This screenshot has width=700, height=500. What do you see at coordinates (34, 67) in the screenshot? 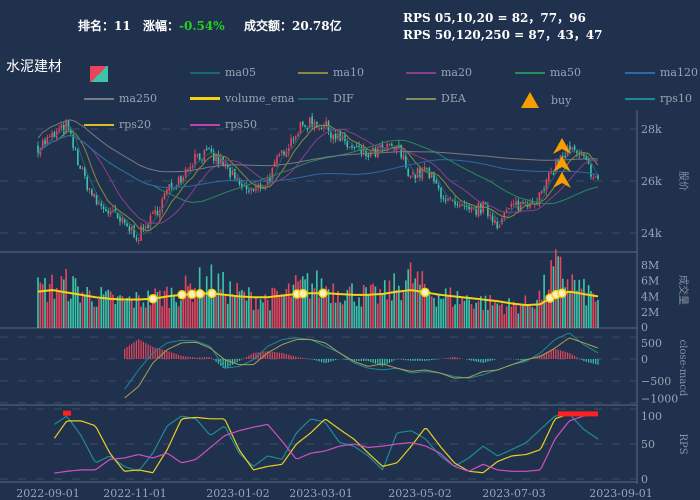
I see `sector-name: 水泥建材` at bounding box center [34, 67].